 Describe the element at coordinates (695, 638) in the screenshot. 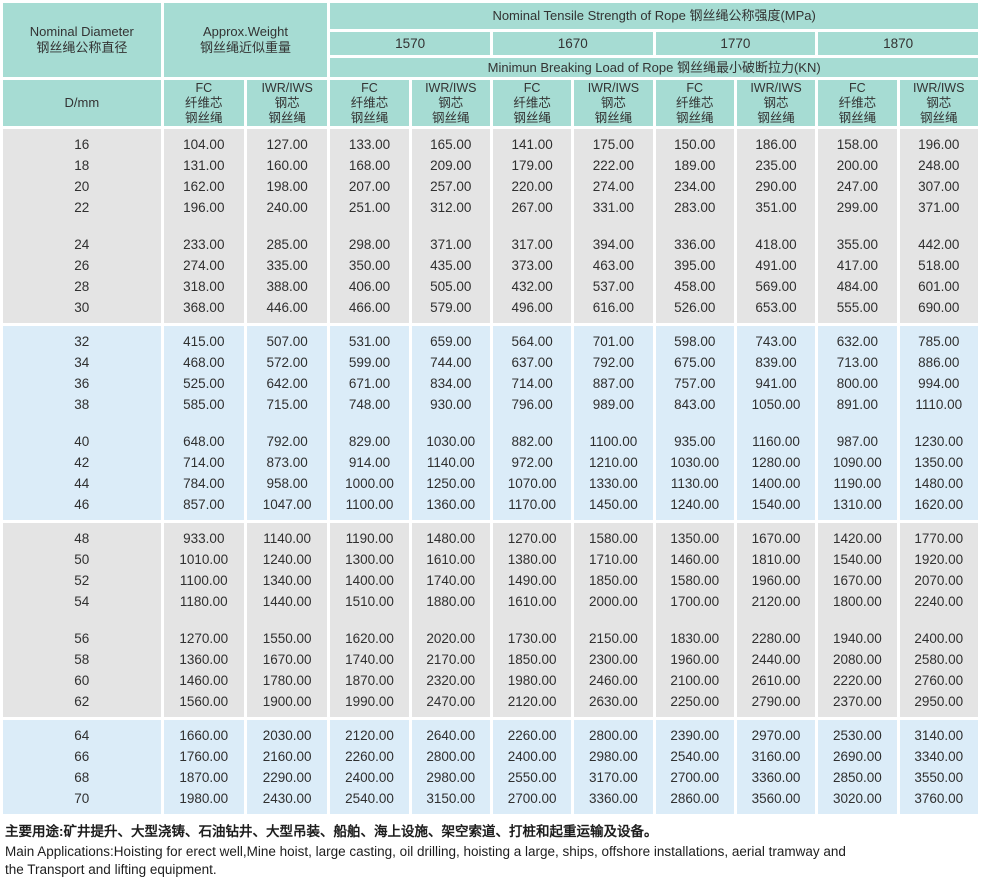

I see `cell-value: 1830.00` at that location.